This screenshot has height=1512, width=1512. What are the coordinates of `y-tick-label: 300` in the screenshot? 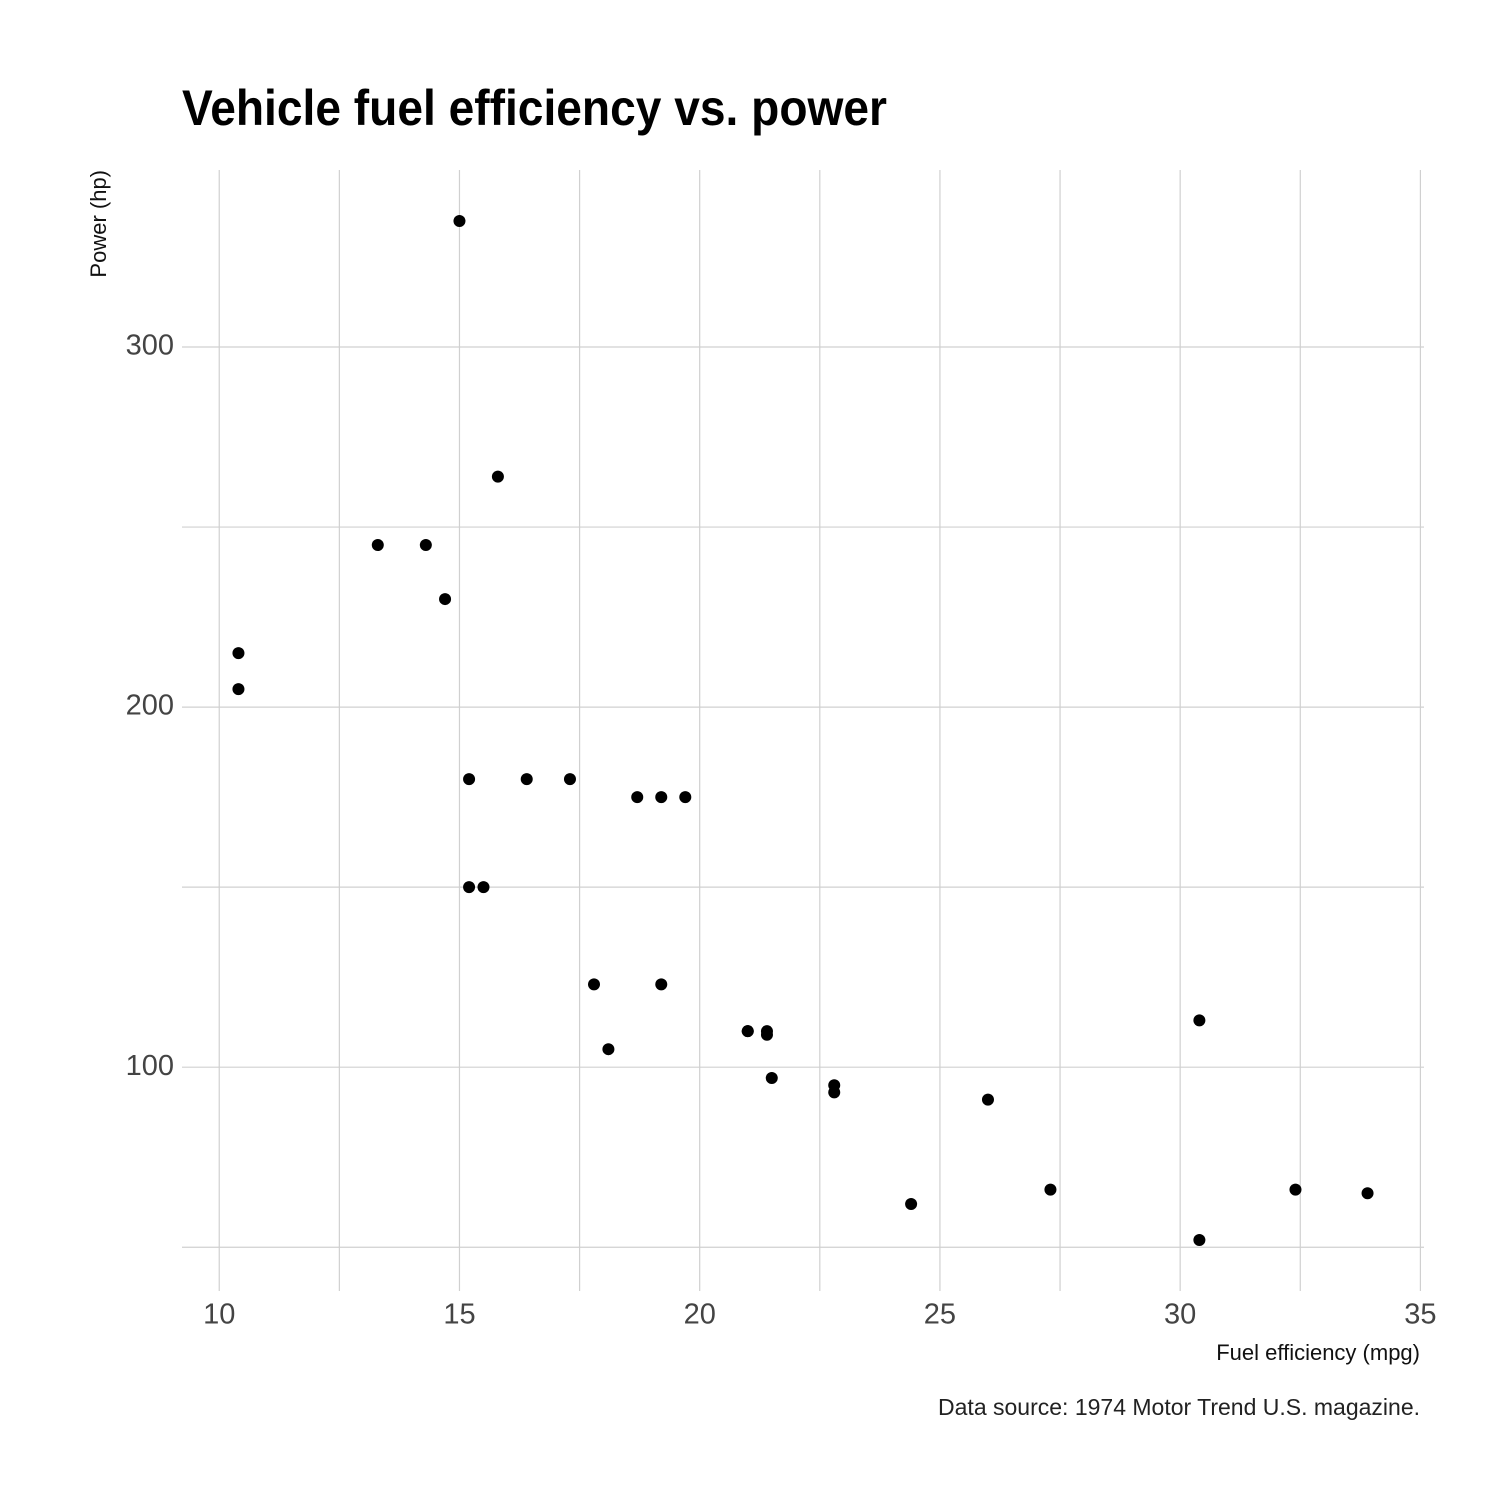 It's located at (150, 346).